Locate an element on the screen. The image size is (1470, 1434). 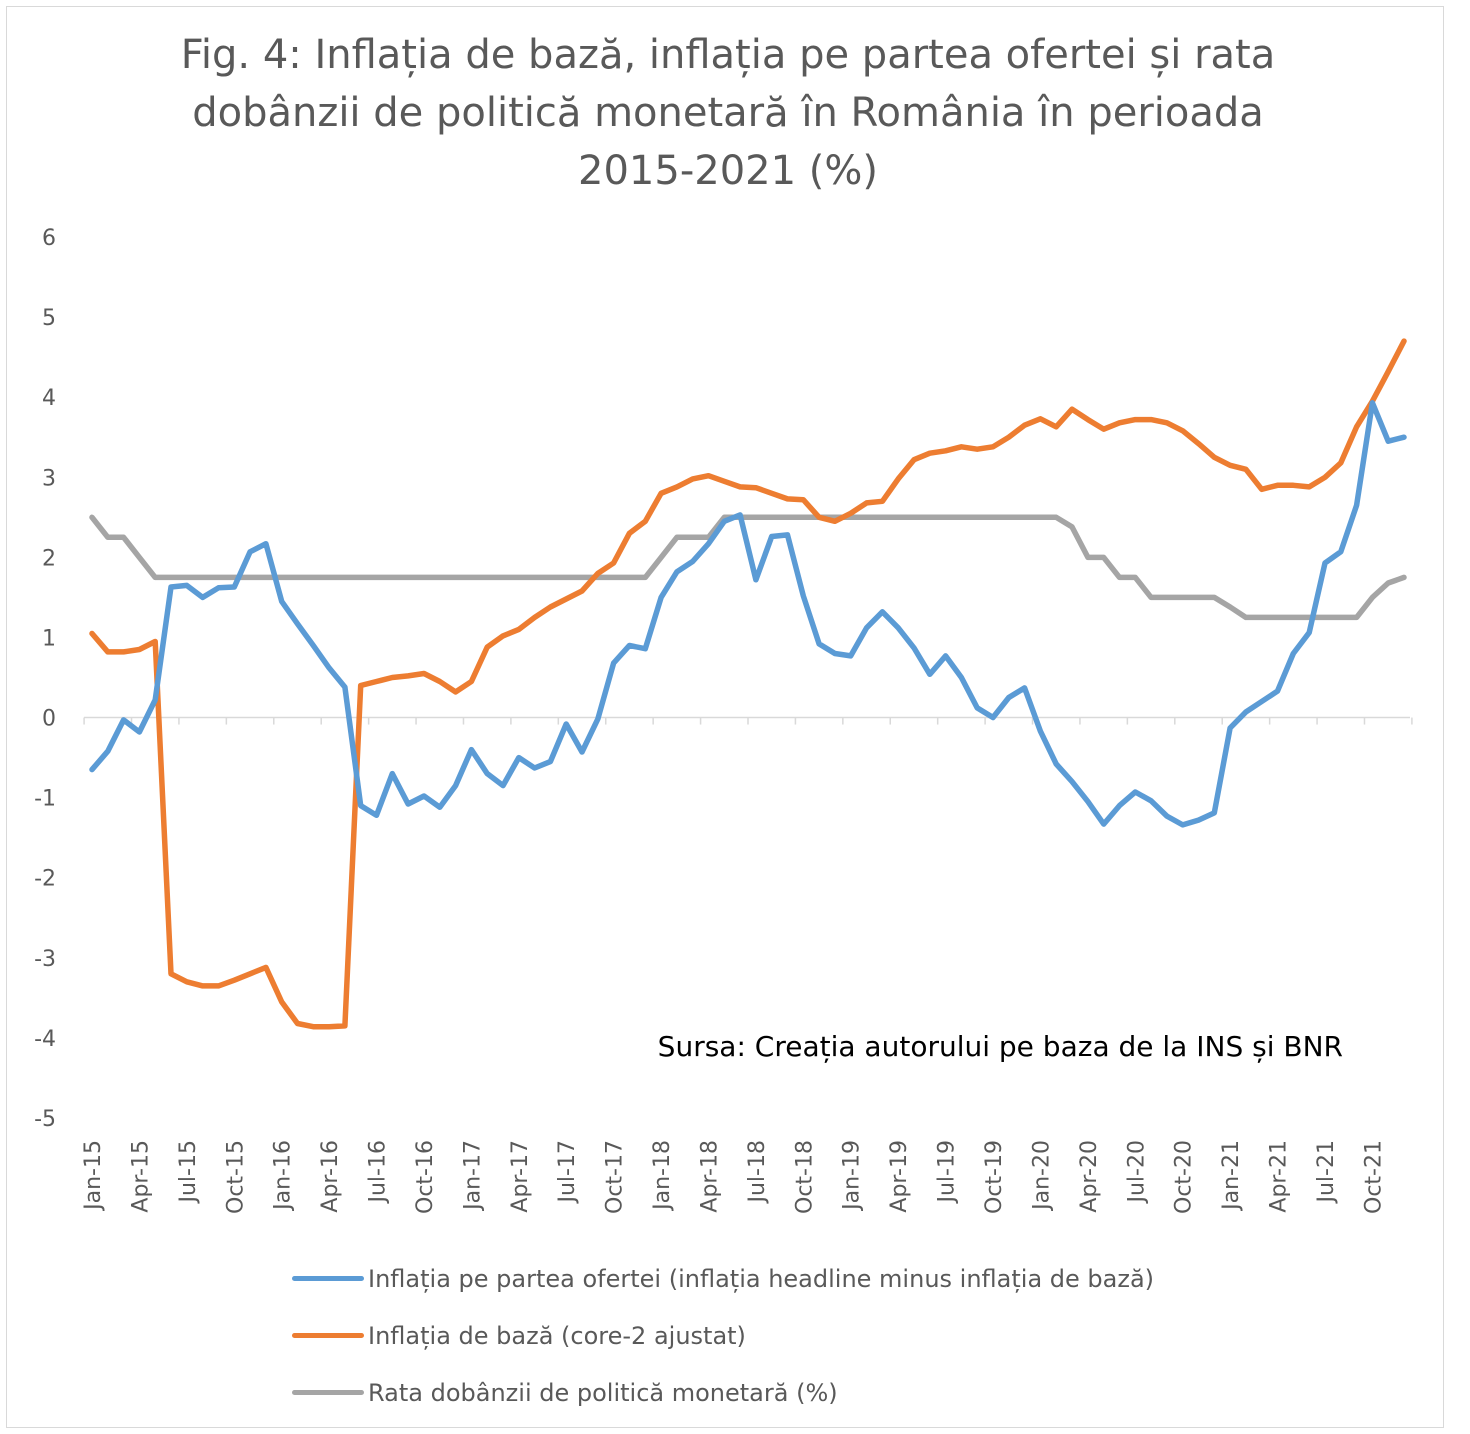
x-tick-label: Jul-19 is located at coordinates (947, 1172).